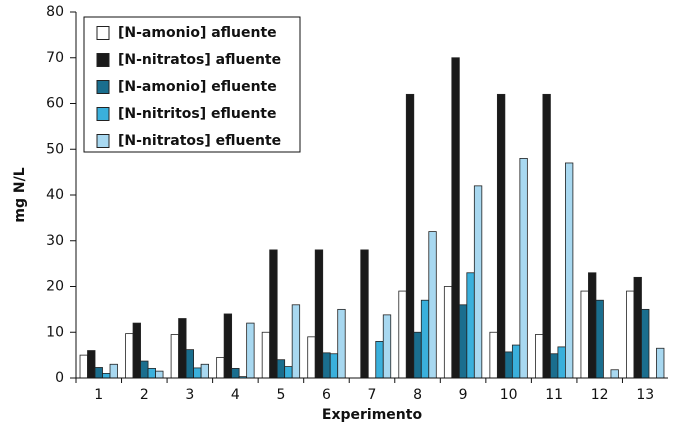 The width and height of the screenshot is (677, 432). I want to click on legend-label: [N-nitratos] afluente, so click(199, 60).